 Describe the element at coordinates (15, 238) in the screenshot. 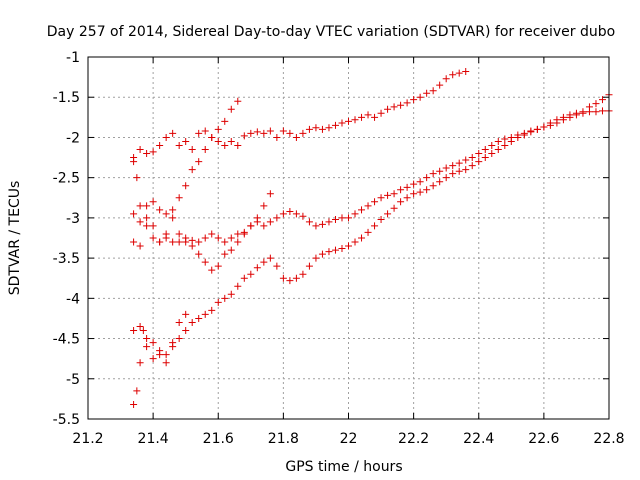

I see `y-axis-label: SDTVAR / TECUs` at that location.